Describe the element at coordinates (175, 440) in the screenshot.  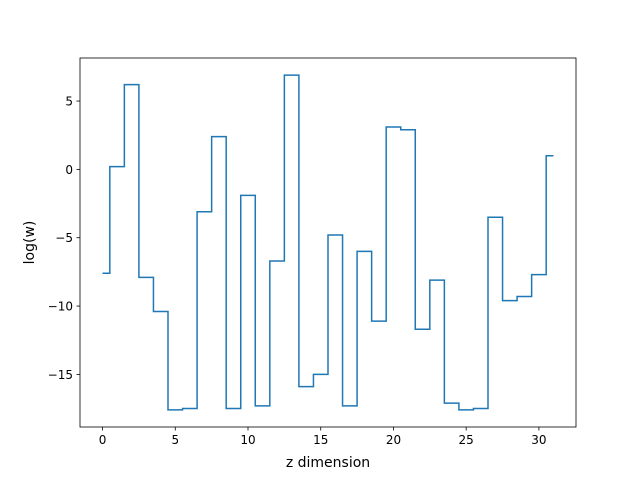
I see `x-tick-label: 5` at that location.